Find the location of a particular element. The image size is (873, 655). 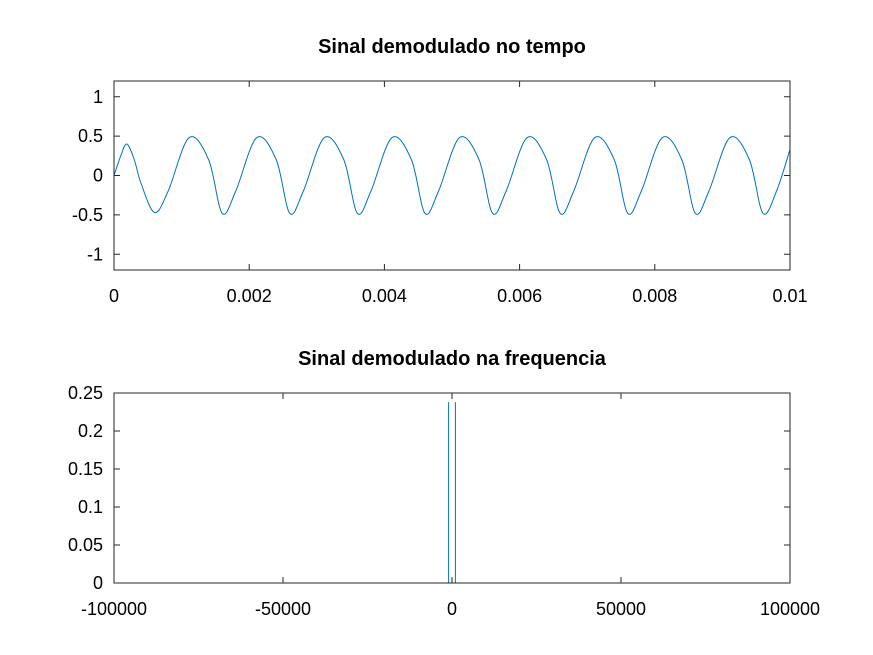

time-plot-title: Sinal demodulado no tempo is located at coordinates (452, 47).